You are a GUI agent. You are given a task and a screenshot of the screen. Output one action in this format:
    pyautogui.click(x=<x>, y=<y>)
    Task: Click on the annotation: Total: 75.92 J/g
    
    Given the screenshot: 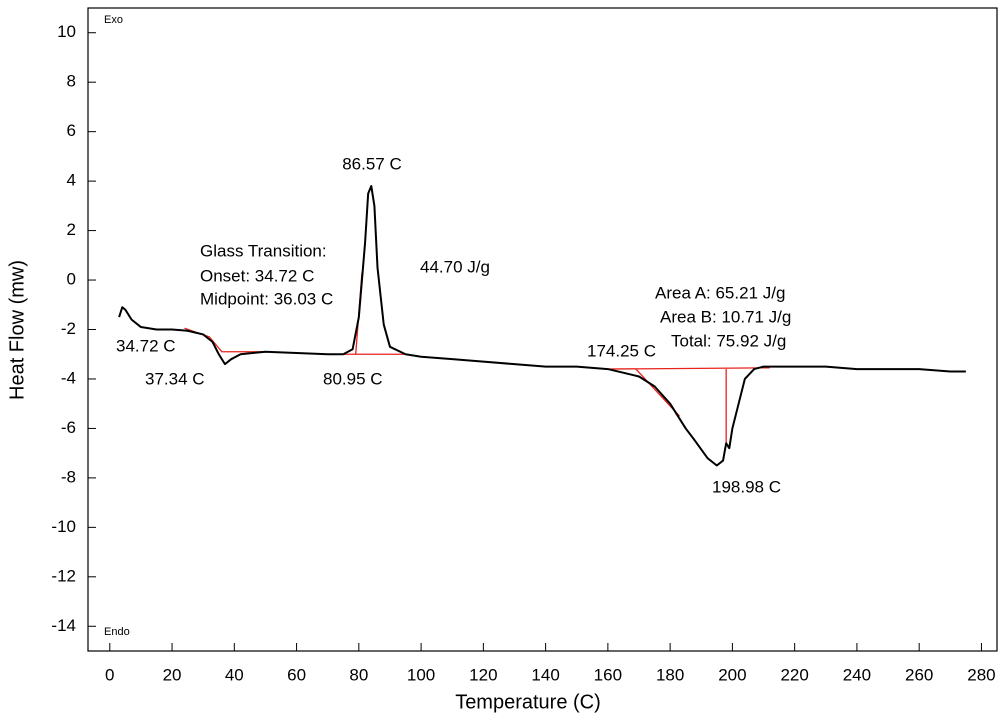 What is the action you would take?
    pyautogui.click(x=728, y=340)
    